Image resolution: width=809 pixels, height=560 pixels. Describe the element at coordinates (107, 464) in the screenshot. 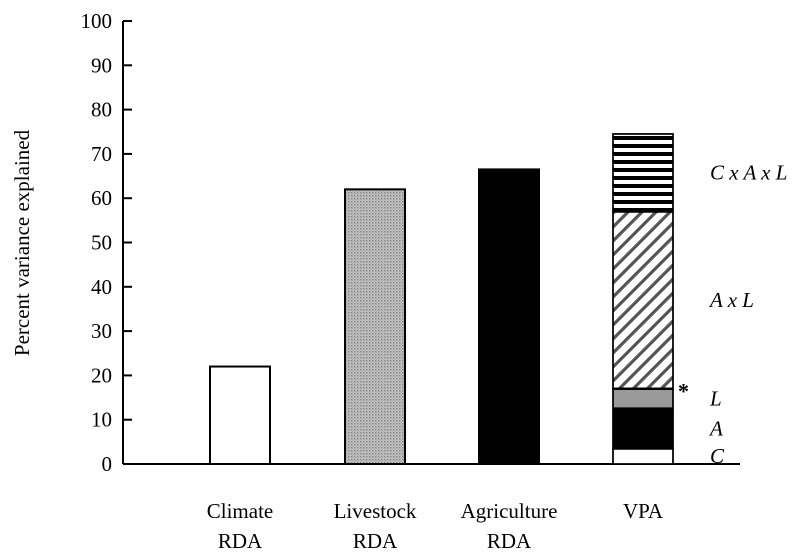

I see `y-tick-label: 0` at that location.